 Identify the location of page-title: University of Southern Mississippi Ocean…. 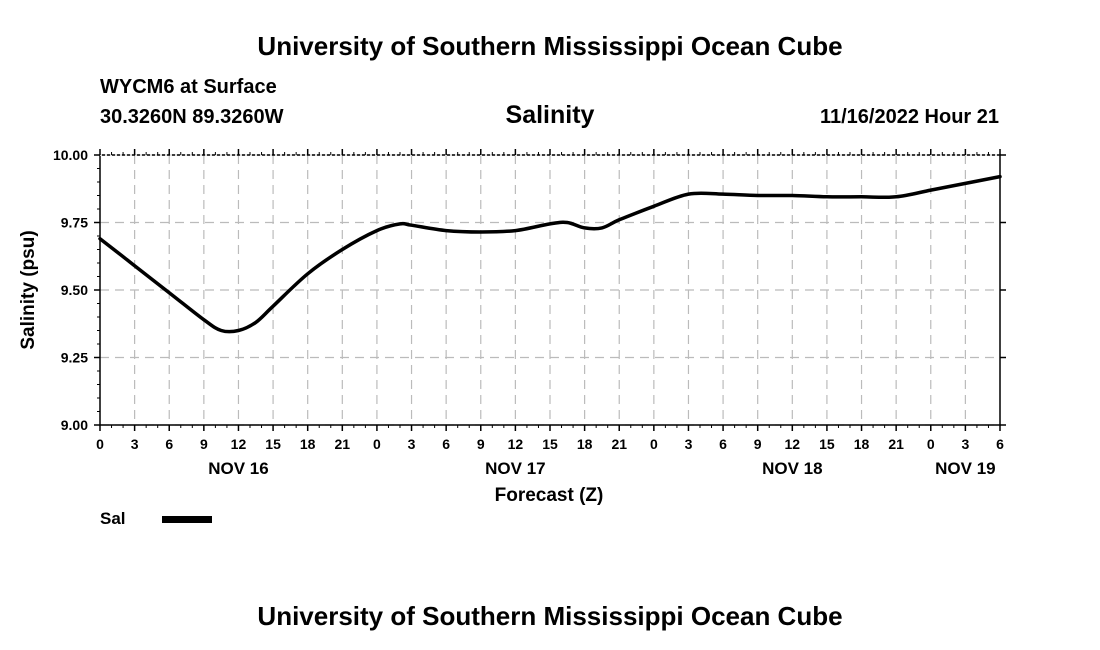
(550, 46).